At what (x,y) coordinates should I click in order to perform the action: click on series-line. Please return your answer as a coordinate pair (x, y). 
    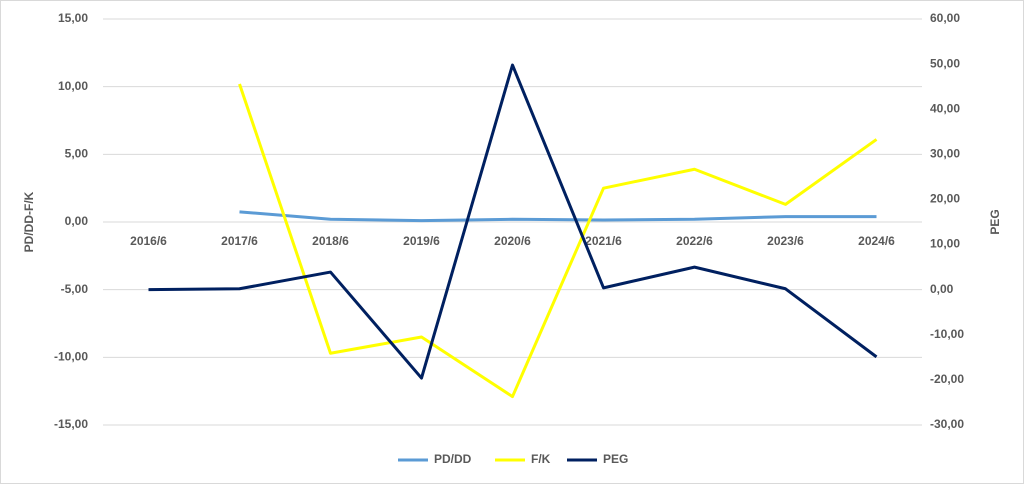
    Looking at the image, I should click on (558, 216).